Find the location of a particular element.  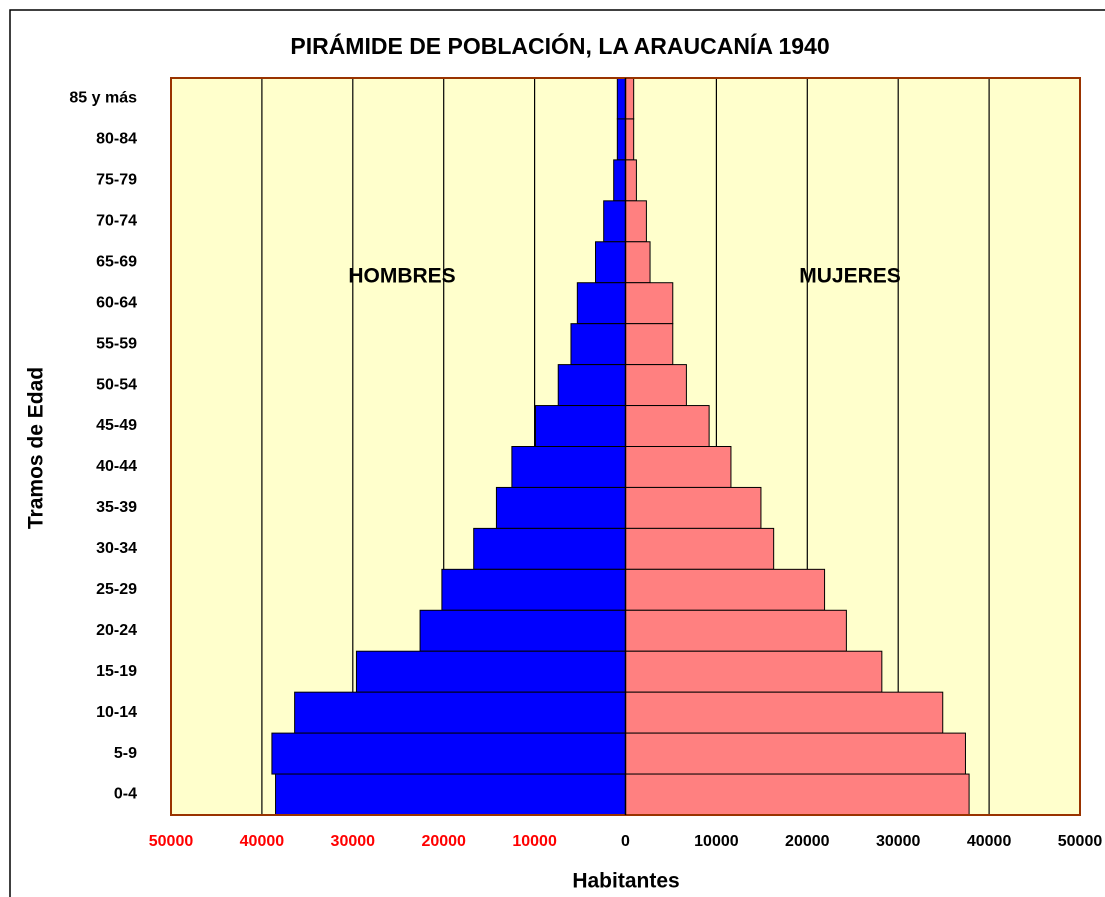

y-tick-label: 65-69 is located at coordinates (116, 261).